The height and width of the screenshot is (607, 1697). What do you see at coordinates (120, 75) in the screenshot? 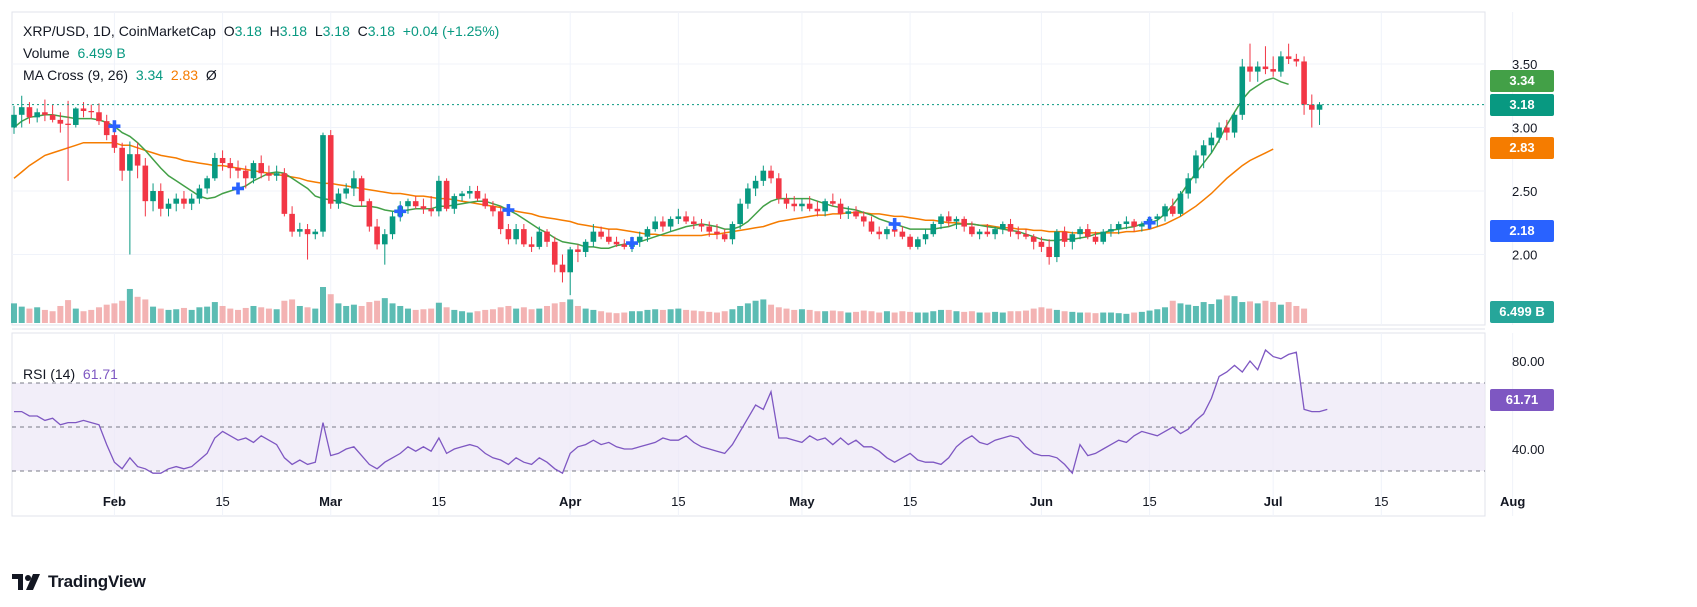
I see `ma-legend: MA Cross (9, 26) 3.34 2.83 Ø` at bounding box center [120, 75].